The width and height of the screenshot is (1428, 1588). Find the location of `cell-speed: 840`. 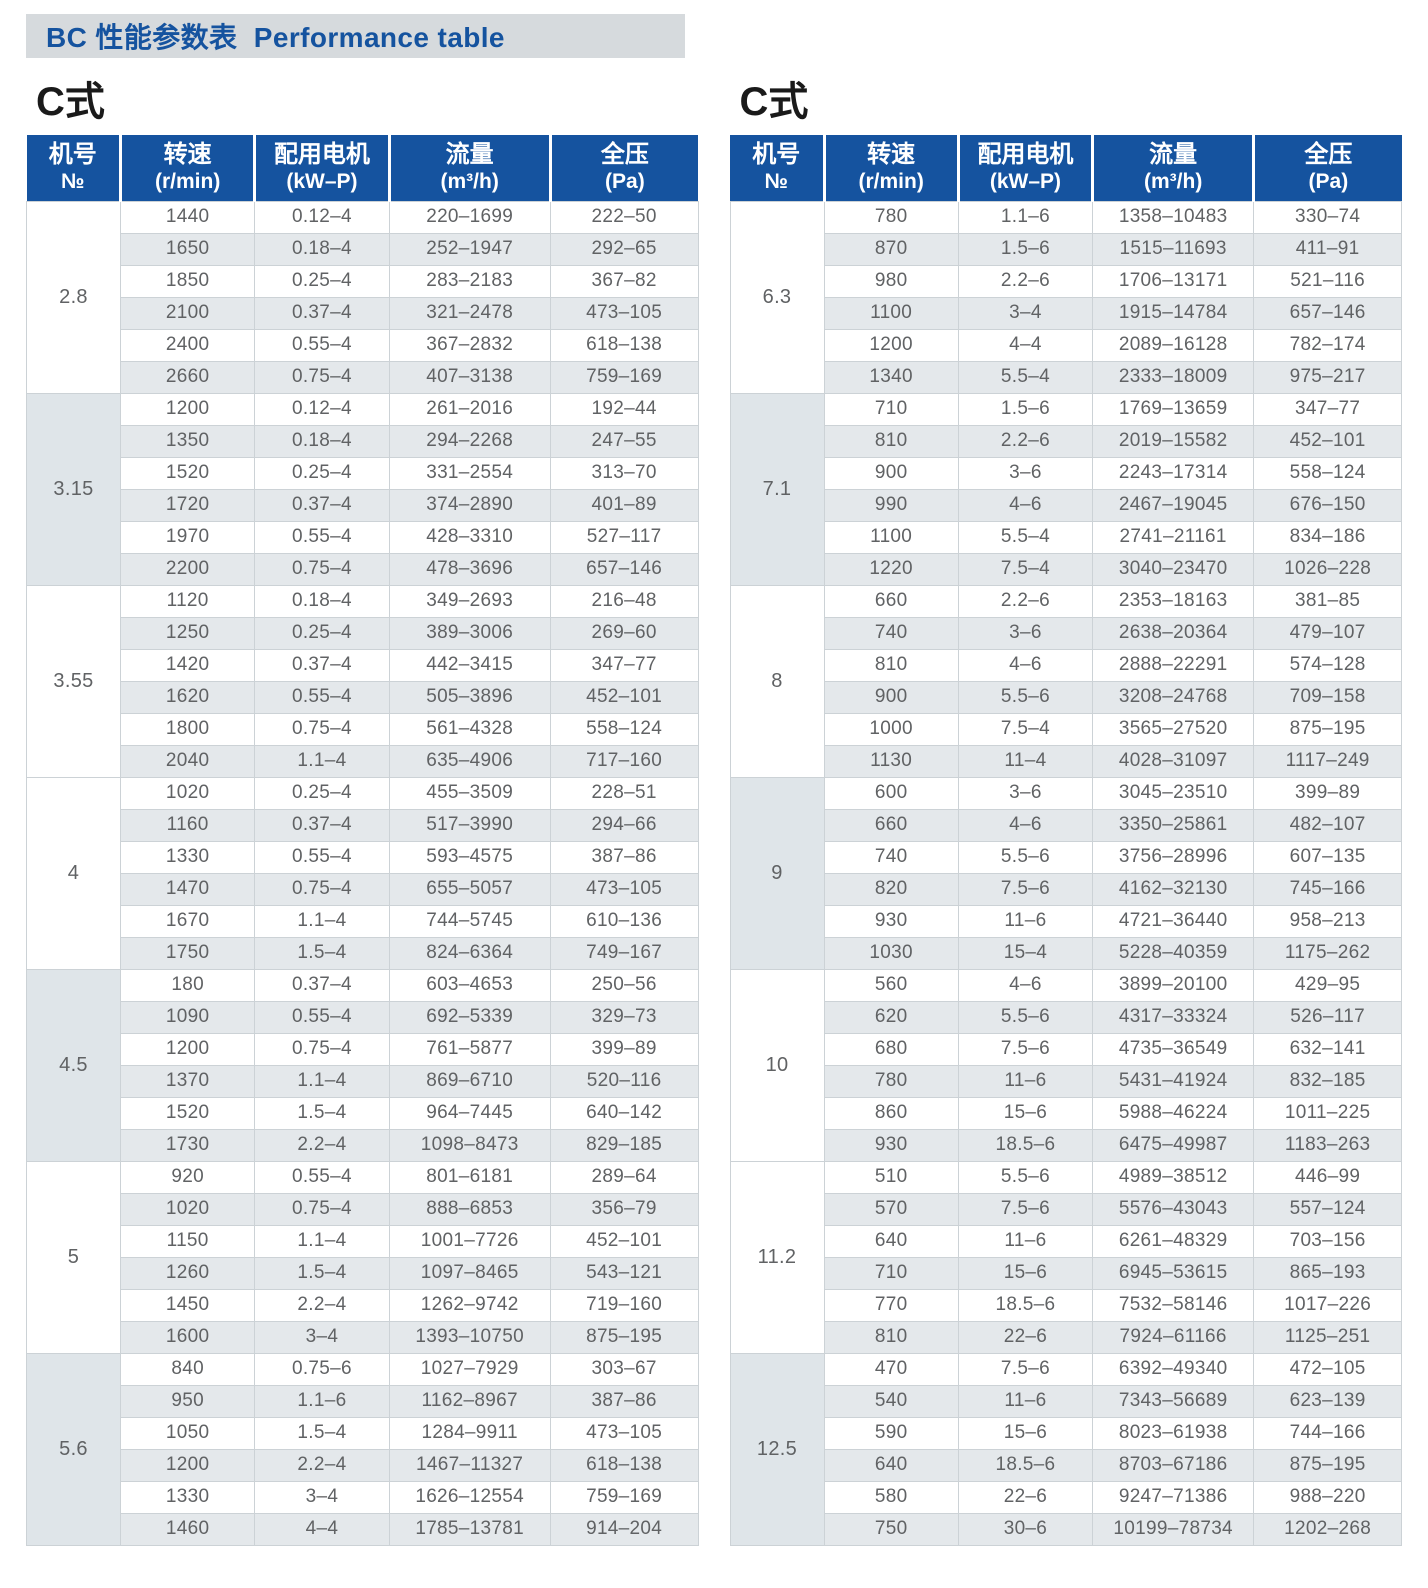

cell-speed: 840 is located at coordinates (187, 1369).